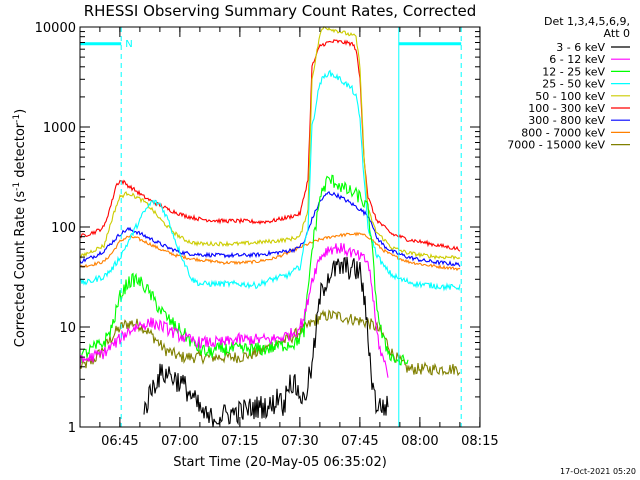 The width and height of the screenshot is (640, 480). I want to click on x-axis-title: Start Time (20-May-05 06:35:02), so click(280, 462).